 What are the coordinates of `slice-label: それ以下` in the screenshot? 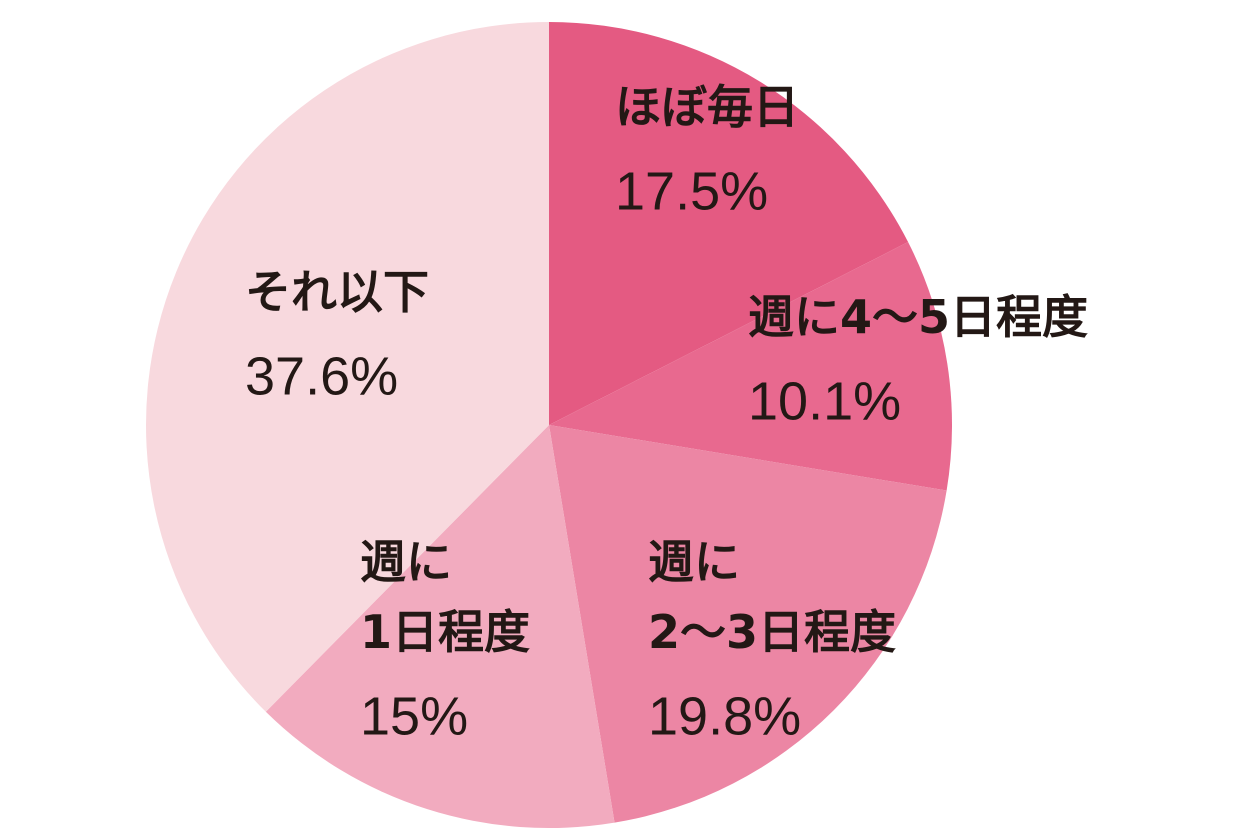 It's located at (337, 292).